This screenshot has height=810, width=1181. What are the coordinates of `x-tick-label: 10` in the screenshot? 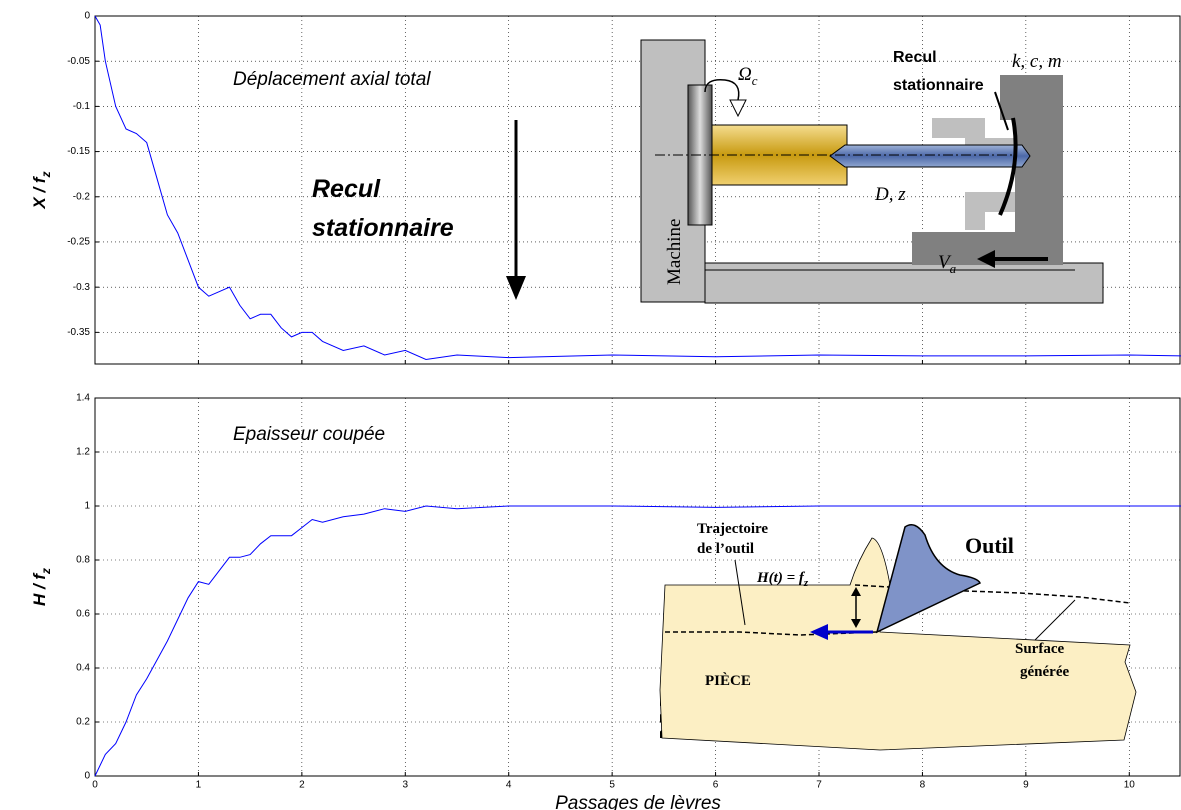 It's located at (1130, 785).